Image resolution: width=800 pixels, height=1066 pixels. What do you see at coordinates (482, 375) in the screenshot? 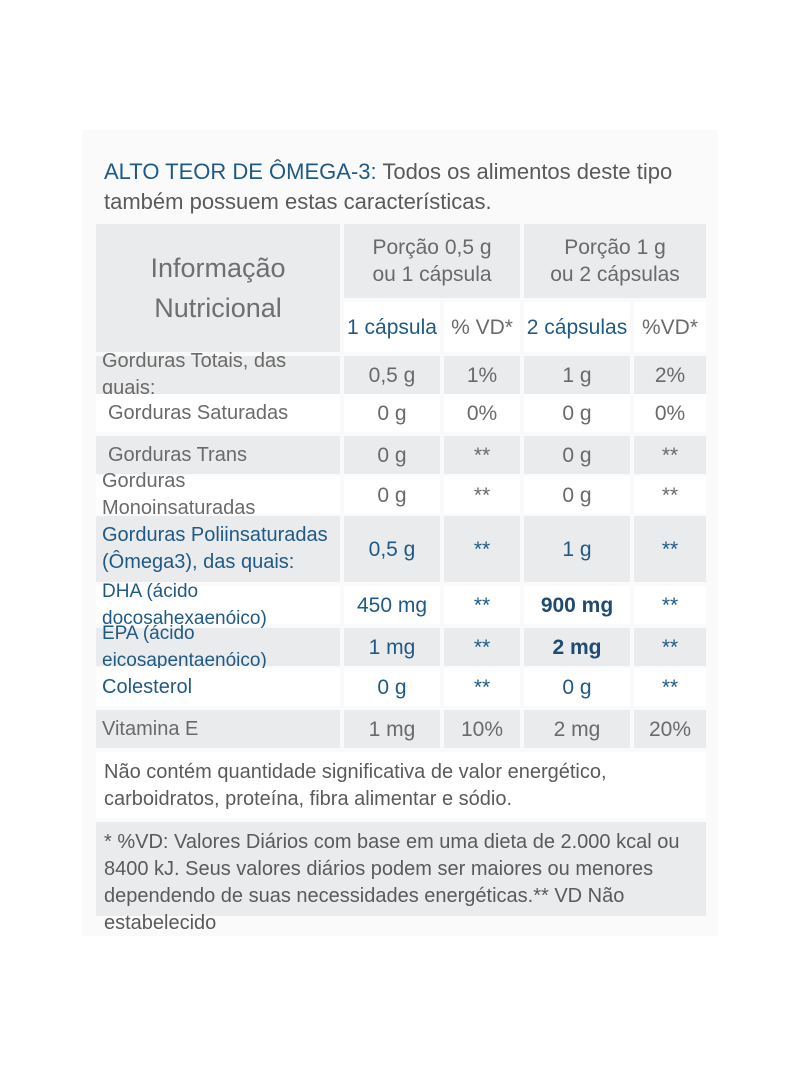
I see `row-vd-1: 1%` at bounding box center [482, 375].